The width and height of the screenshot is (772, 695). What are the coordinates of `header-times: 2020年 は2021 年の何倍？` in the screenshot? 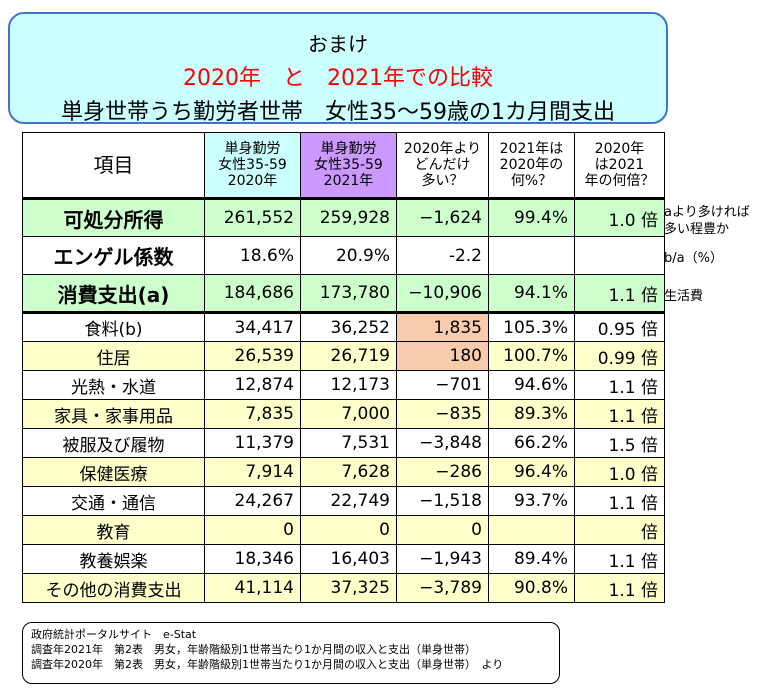 It's located at (619, 165).